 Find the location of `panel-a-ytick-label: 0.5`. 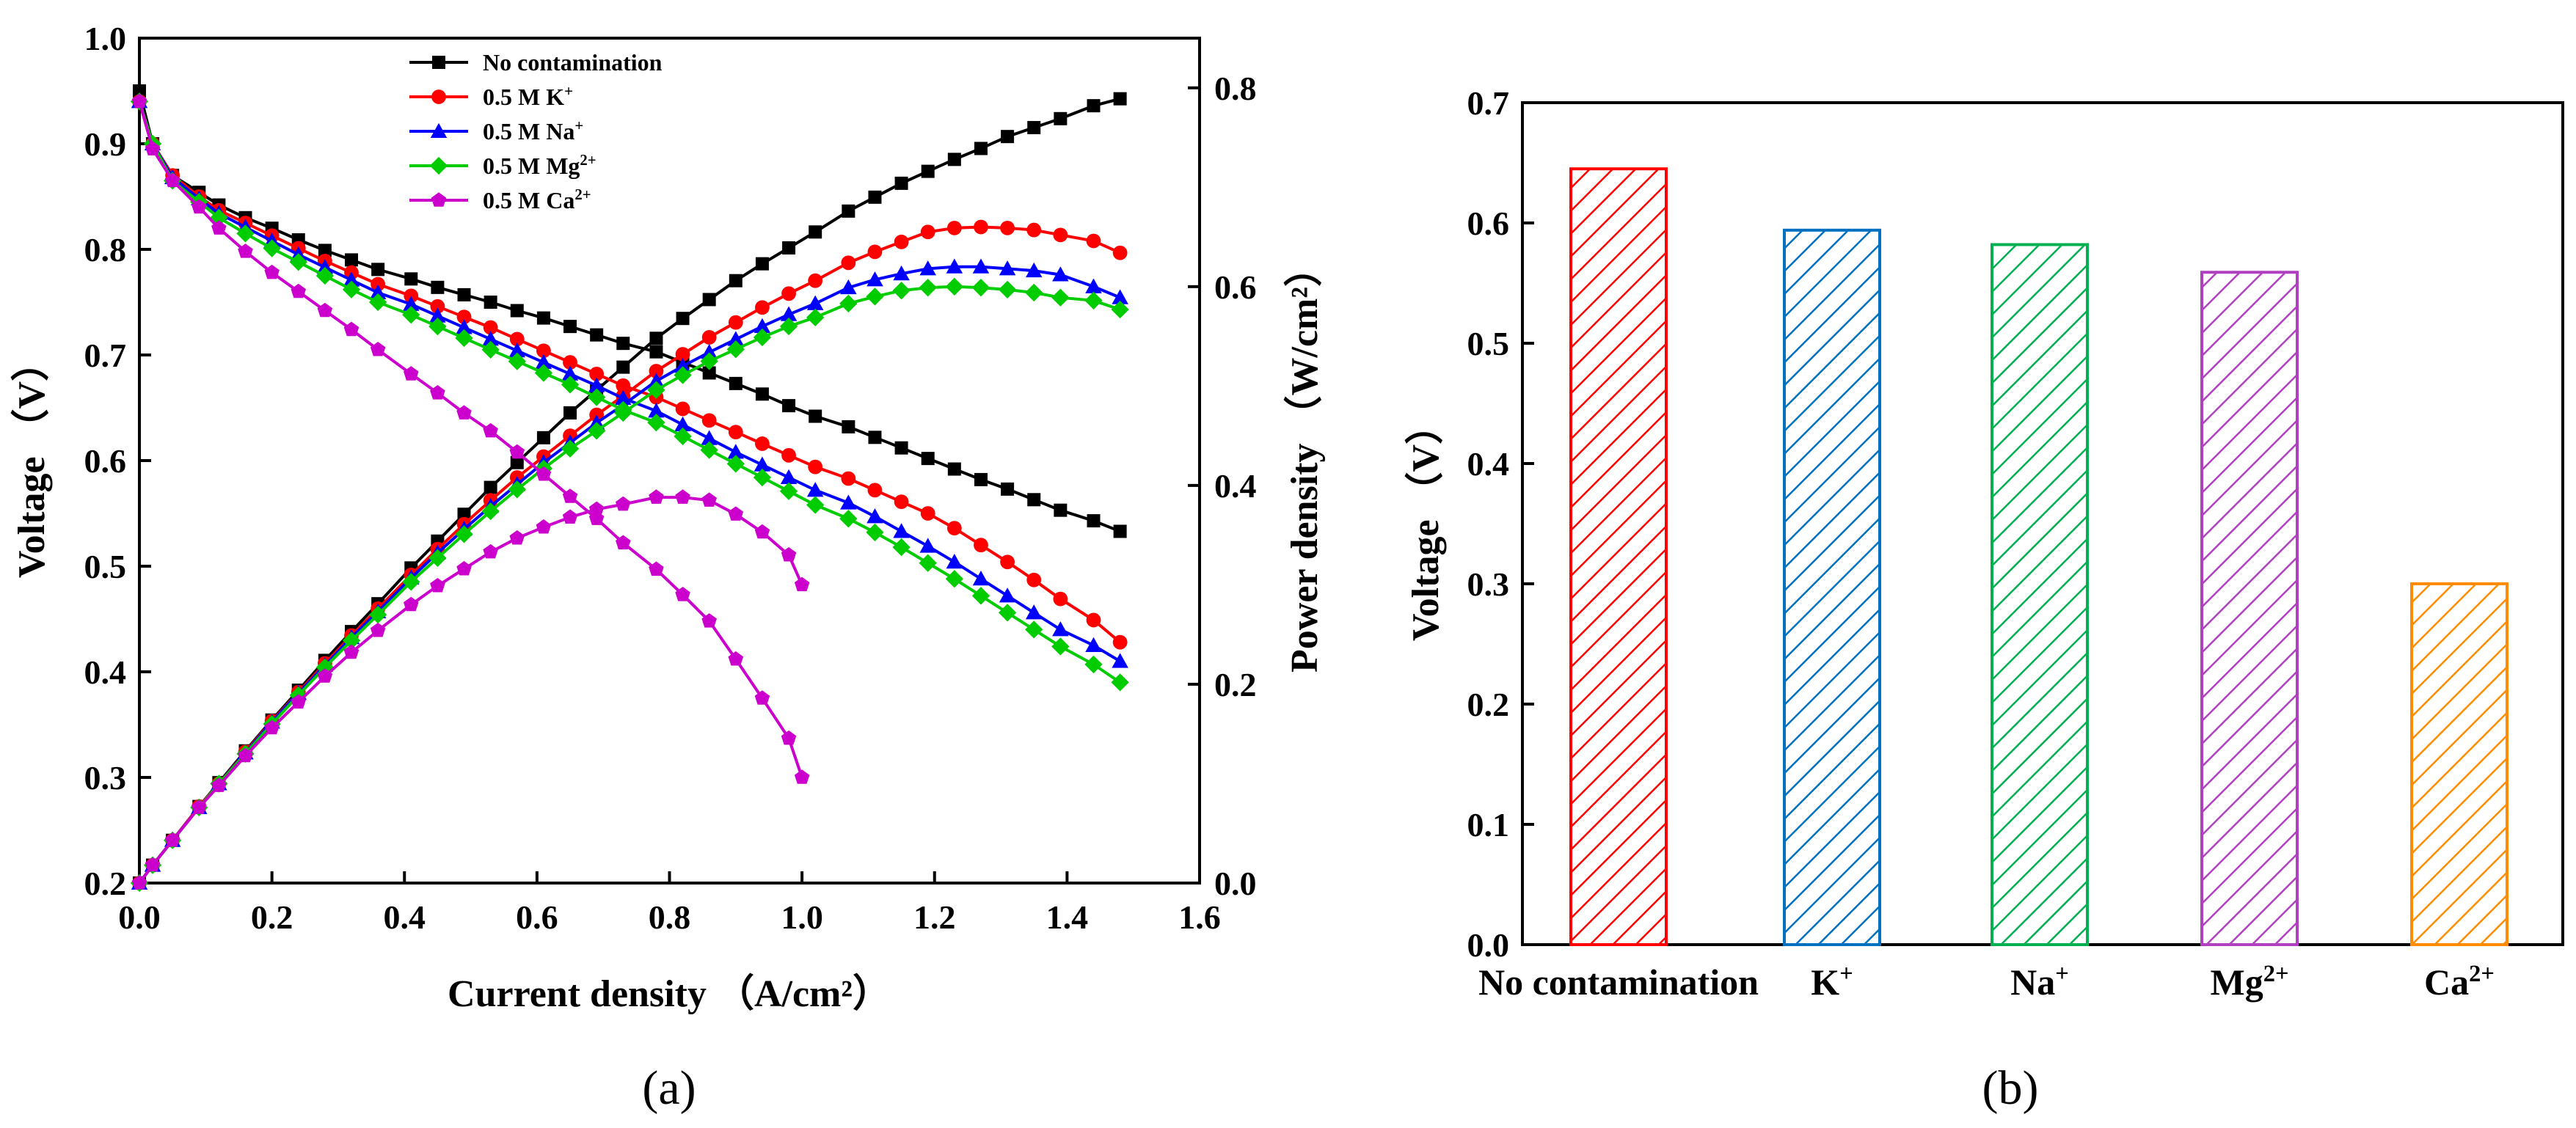

panel-a-ytick-label: 0.5 is located at coordinates (106, 566).